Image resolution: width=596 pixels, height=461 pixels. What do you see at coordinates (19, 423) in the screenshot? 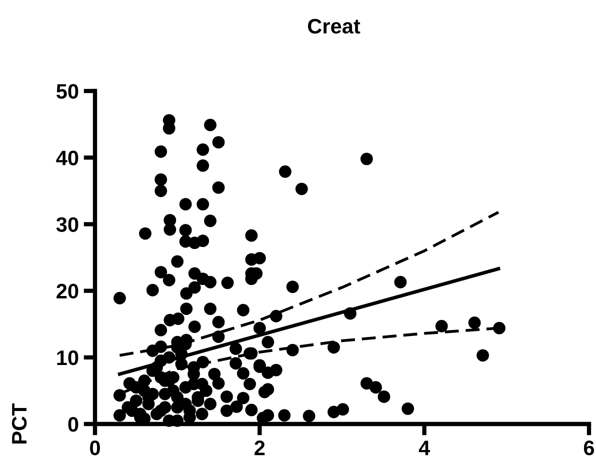
I see `y-axis-title: PCT` at bounding box center [19, 423].